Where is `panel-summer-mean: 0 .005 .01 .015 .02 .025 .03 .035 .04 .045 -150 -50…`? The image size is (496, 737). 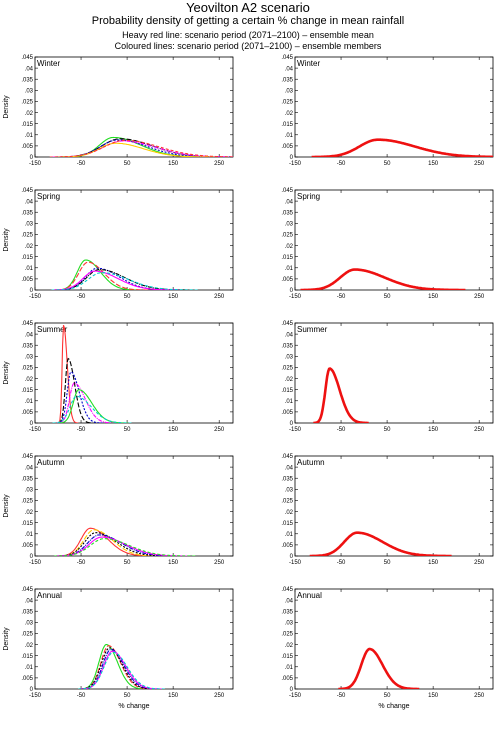
panel-summer-mean: 0 .005 .01 .015 .02 .025 .03 .035 .04 .045 -150 -50… is located at coordinates (387, 377).